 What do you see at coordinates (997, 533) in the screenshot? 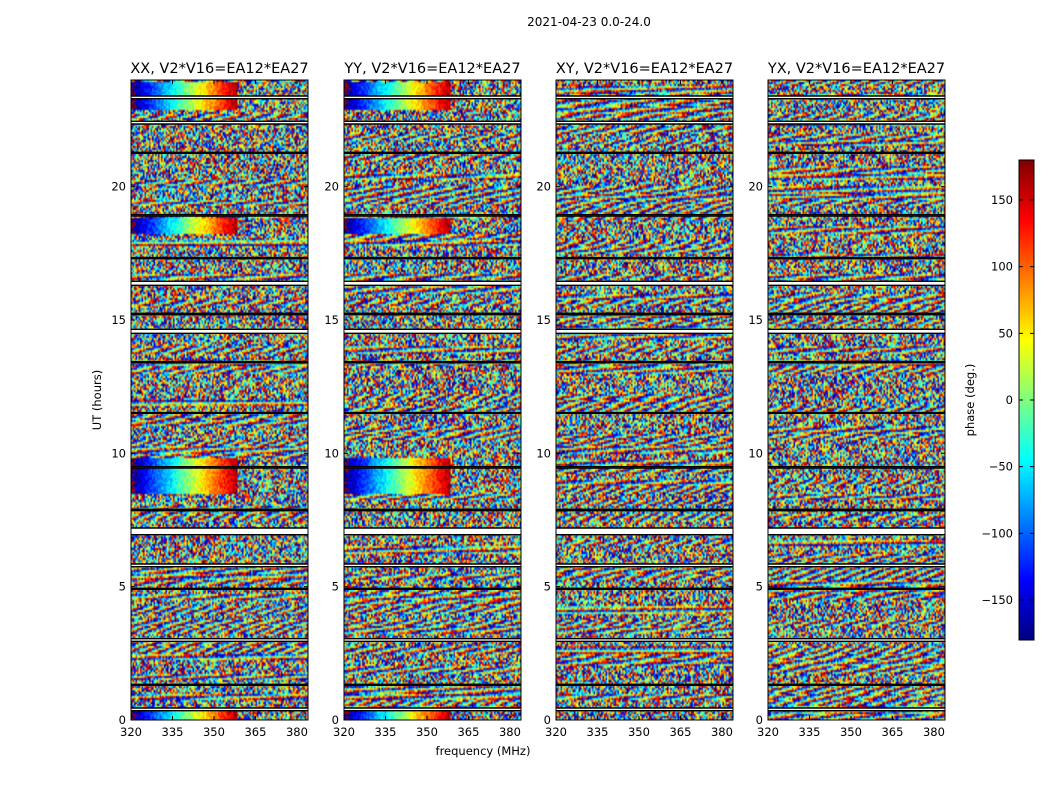
I see `colorbar-tick-label: −100` at bounding box center [997, 533].